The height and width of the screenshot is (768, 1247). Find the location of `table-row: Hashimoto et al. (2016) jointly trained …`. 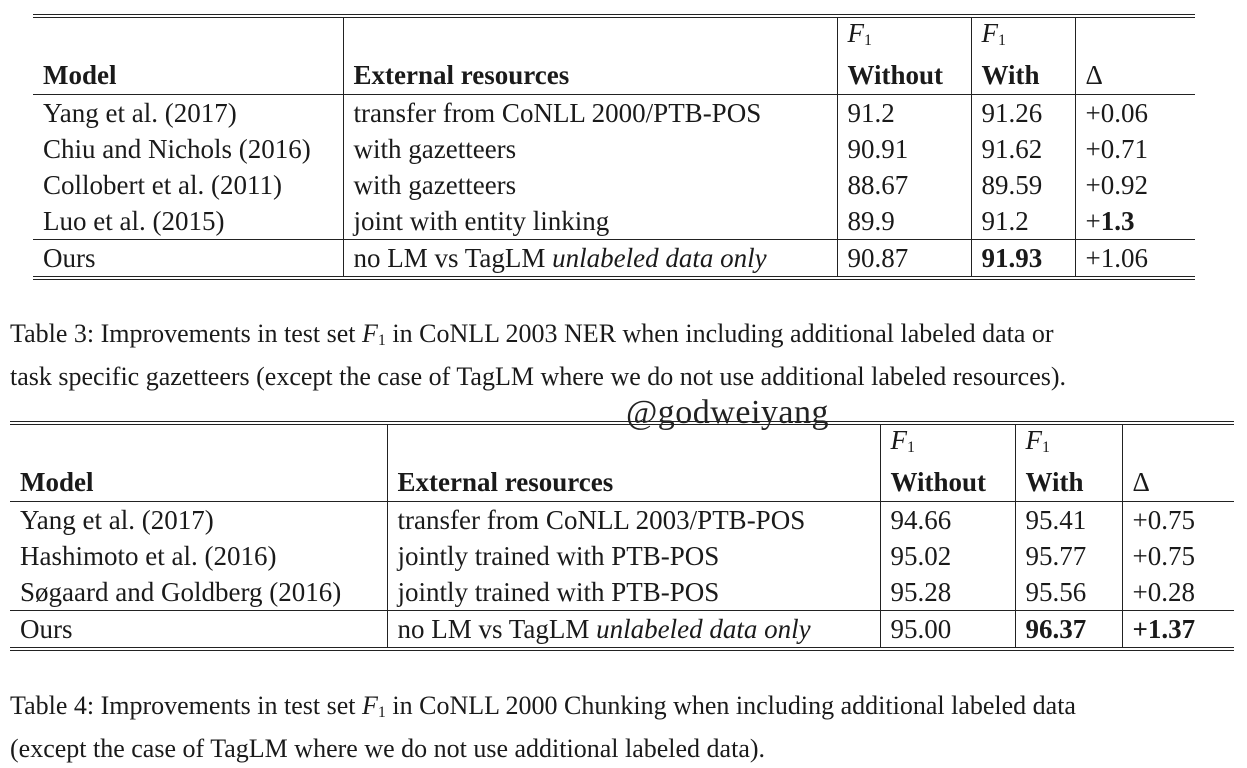

table-row: Hashimoto et al. (2016) jointly trained … is located at coordinates (622, 556).